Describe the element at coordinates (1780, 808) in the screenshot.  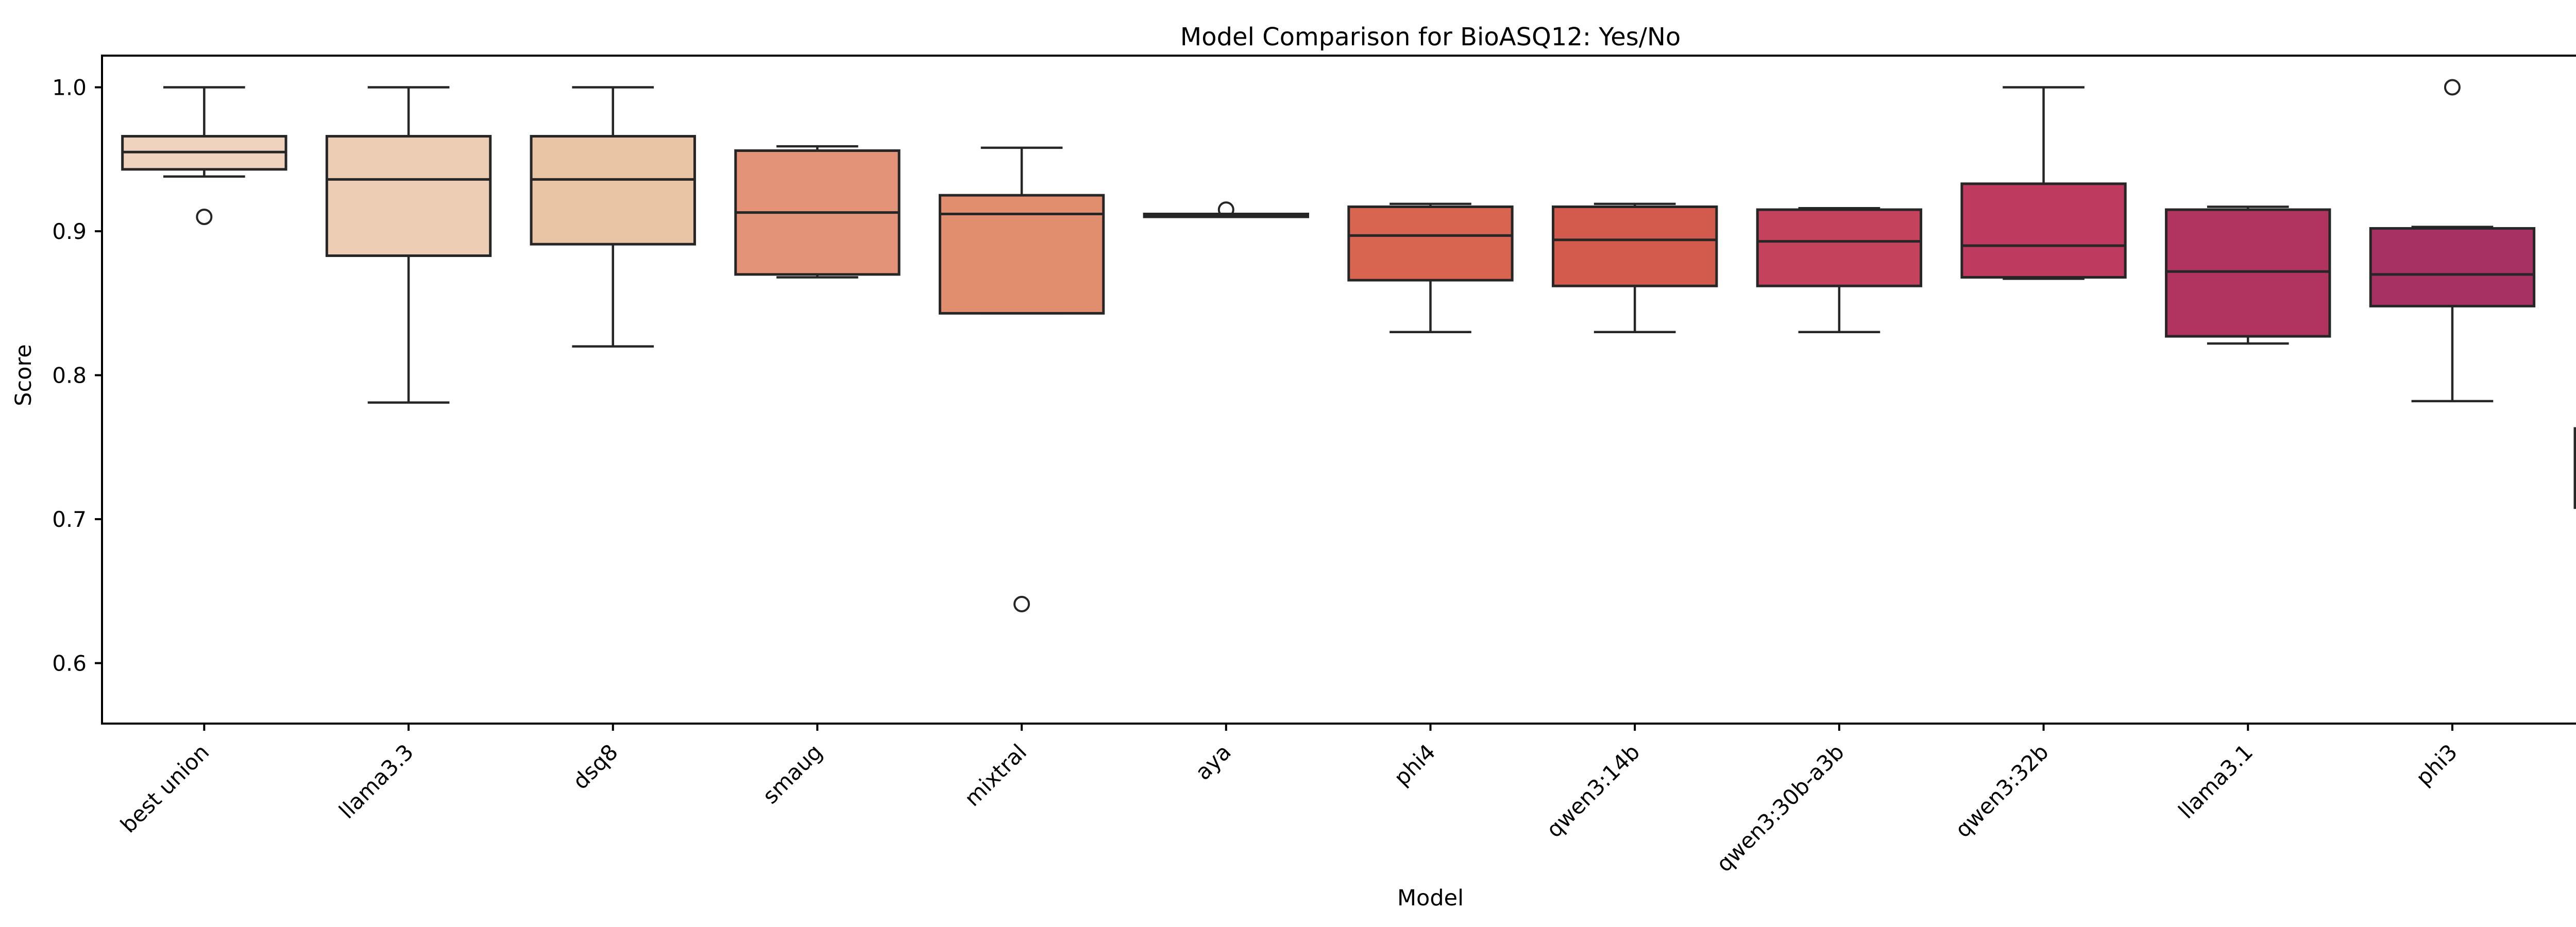
I see `x-axis-tick-label-qwen3-30b-a3b: qwen3:30b-a3b` at that location.